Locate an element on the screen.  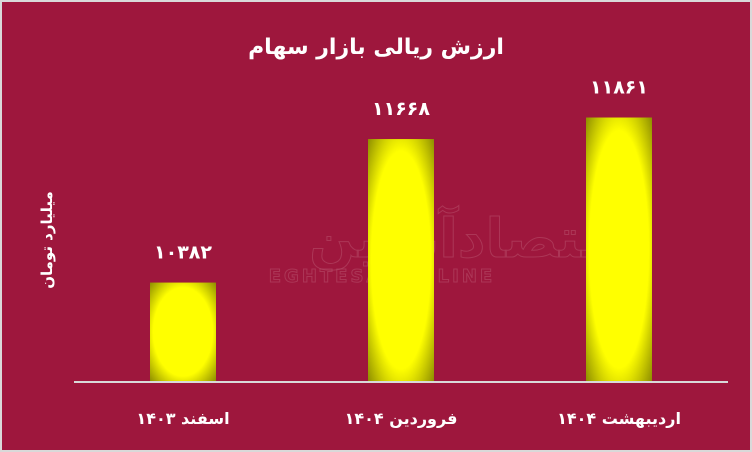
x-tick-label-2: اردیبهشت ۱۴۰۴ is located at coordinates (619, 418).